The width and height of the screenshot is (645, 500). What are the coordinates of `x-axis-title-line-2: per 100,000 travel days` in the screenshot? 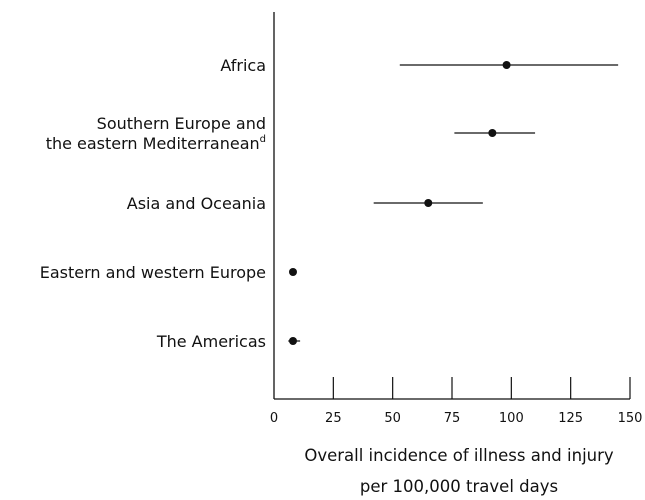 It's located at (459, 486).